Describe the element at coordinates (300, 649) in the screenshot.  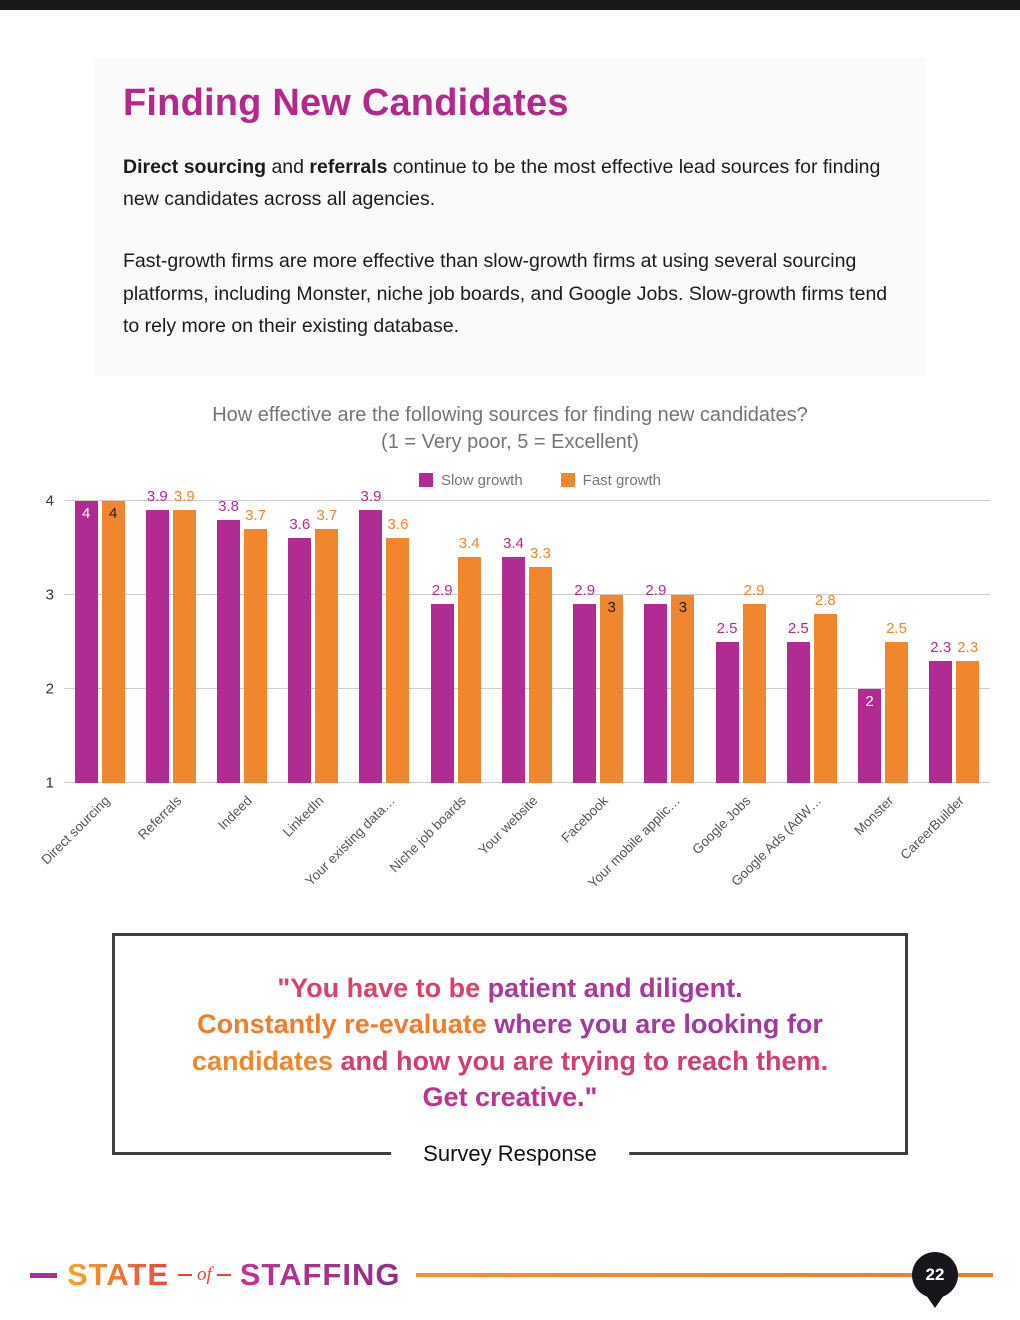
I see `bar-slow-growth: 3.6` at that location.